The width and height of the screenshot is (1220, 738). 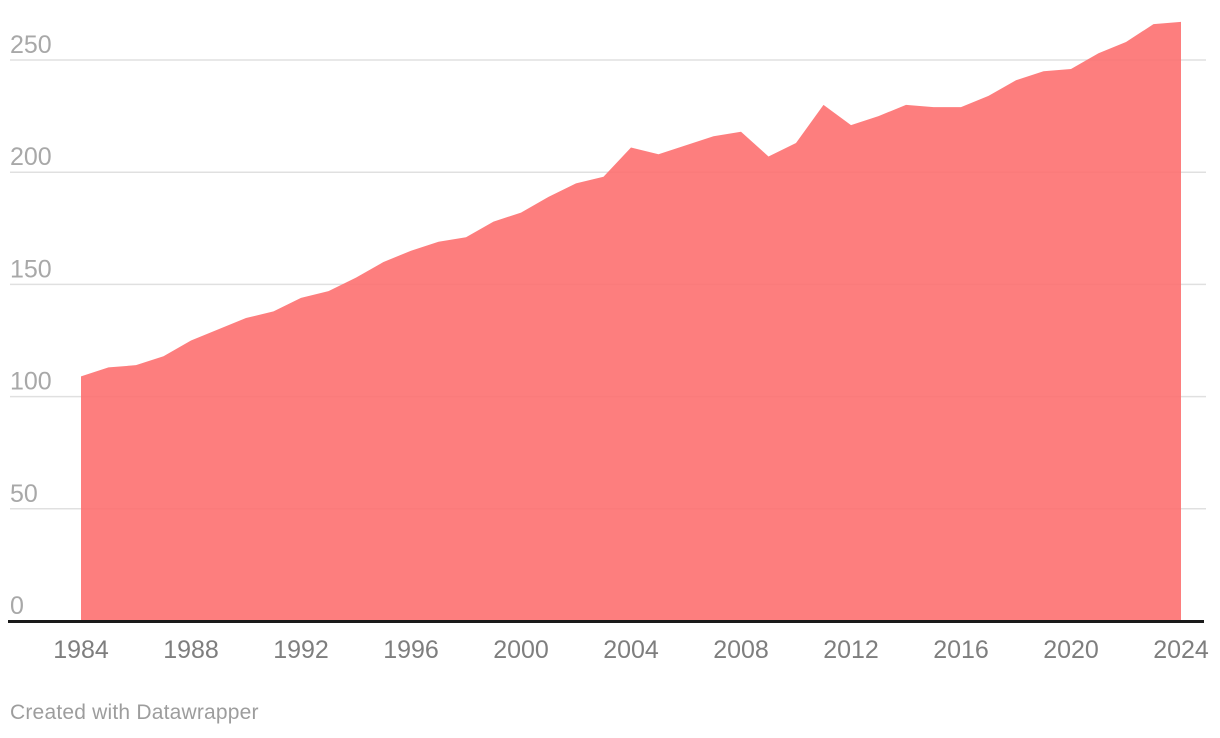 What do you see at coordinates (851, 650) in the screenshot?
I see `x-tick-label: 2012` at bounding box center [851, 650].